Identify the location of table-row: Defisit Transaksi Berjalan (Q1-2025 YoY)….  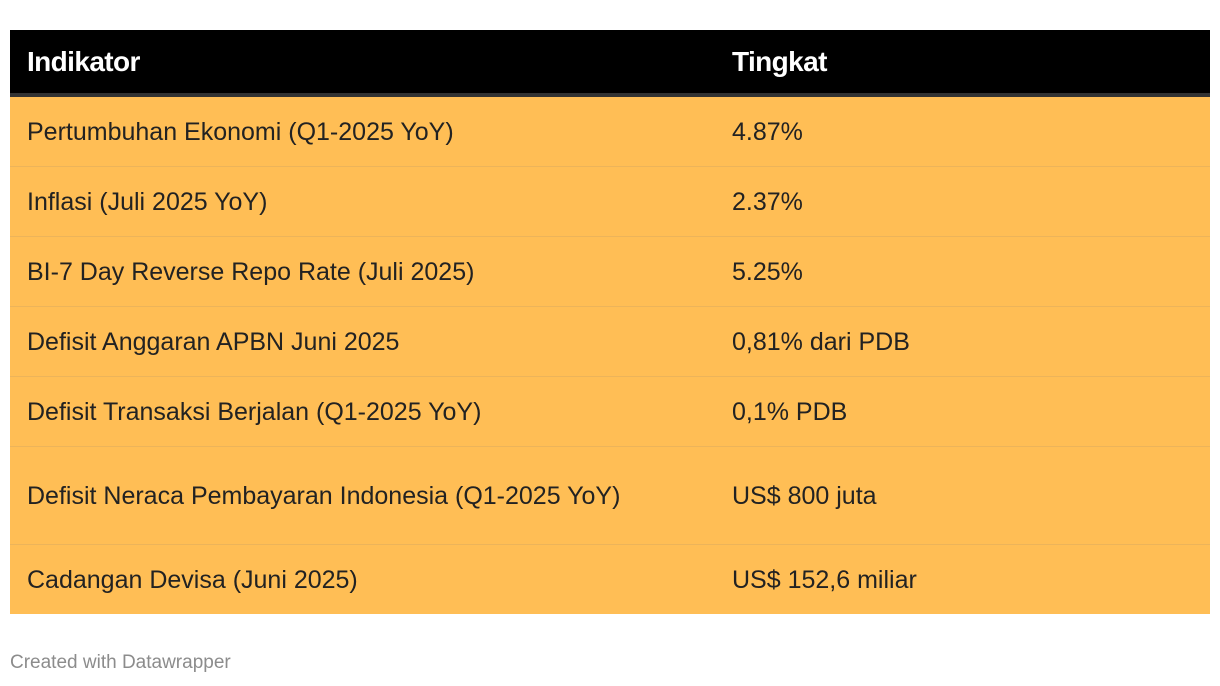
(610, 411).